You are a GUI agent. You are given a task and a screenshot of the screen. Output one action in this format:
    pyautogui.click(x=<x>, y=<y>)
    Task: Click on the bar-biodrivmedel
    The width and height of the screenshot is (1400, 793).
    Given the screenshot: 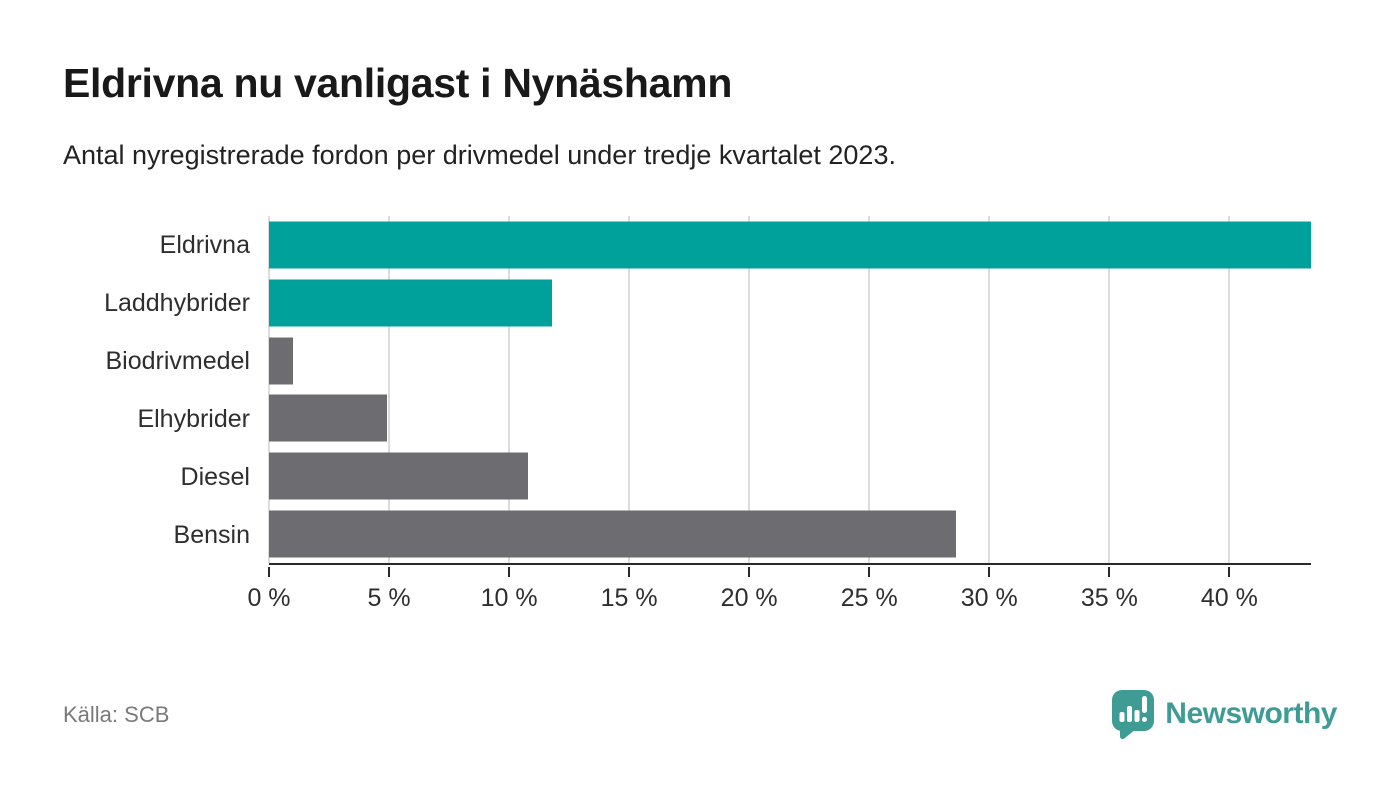 What is the action you would take?
    pyautogui.click(x=281, y=361)
    